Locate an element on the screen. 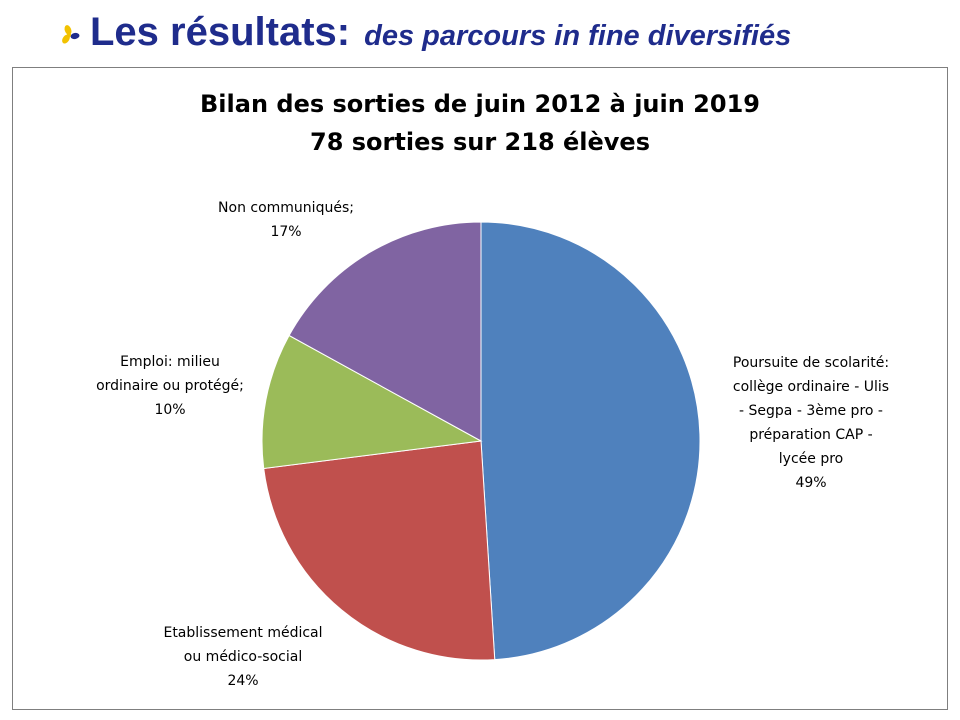 The image size is (960, 720). label-emploi: Emploi: milieu ordinaire ou protégé; 10% is located at coordinates (170, 386).